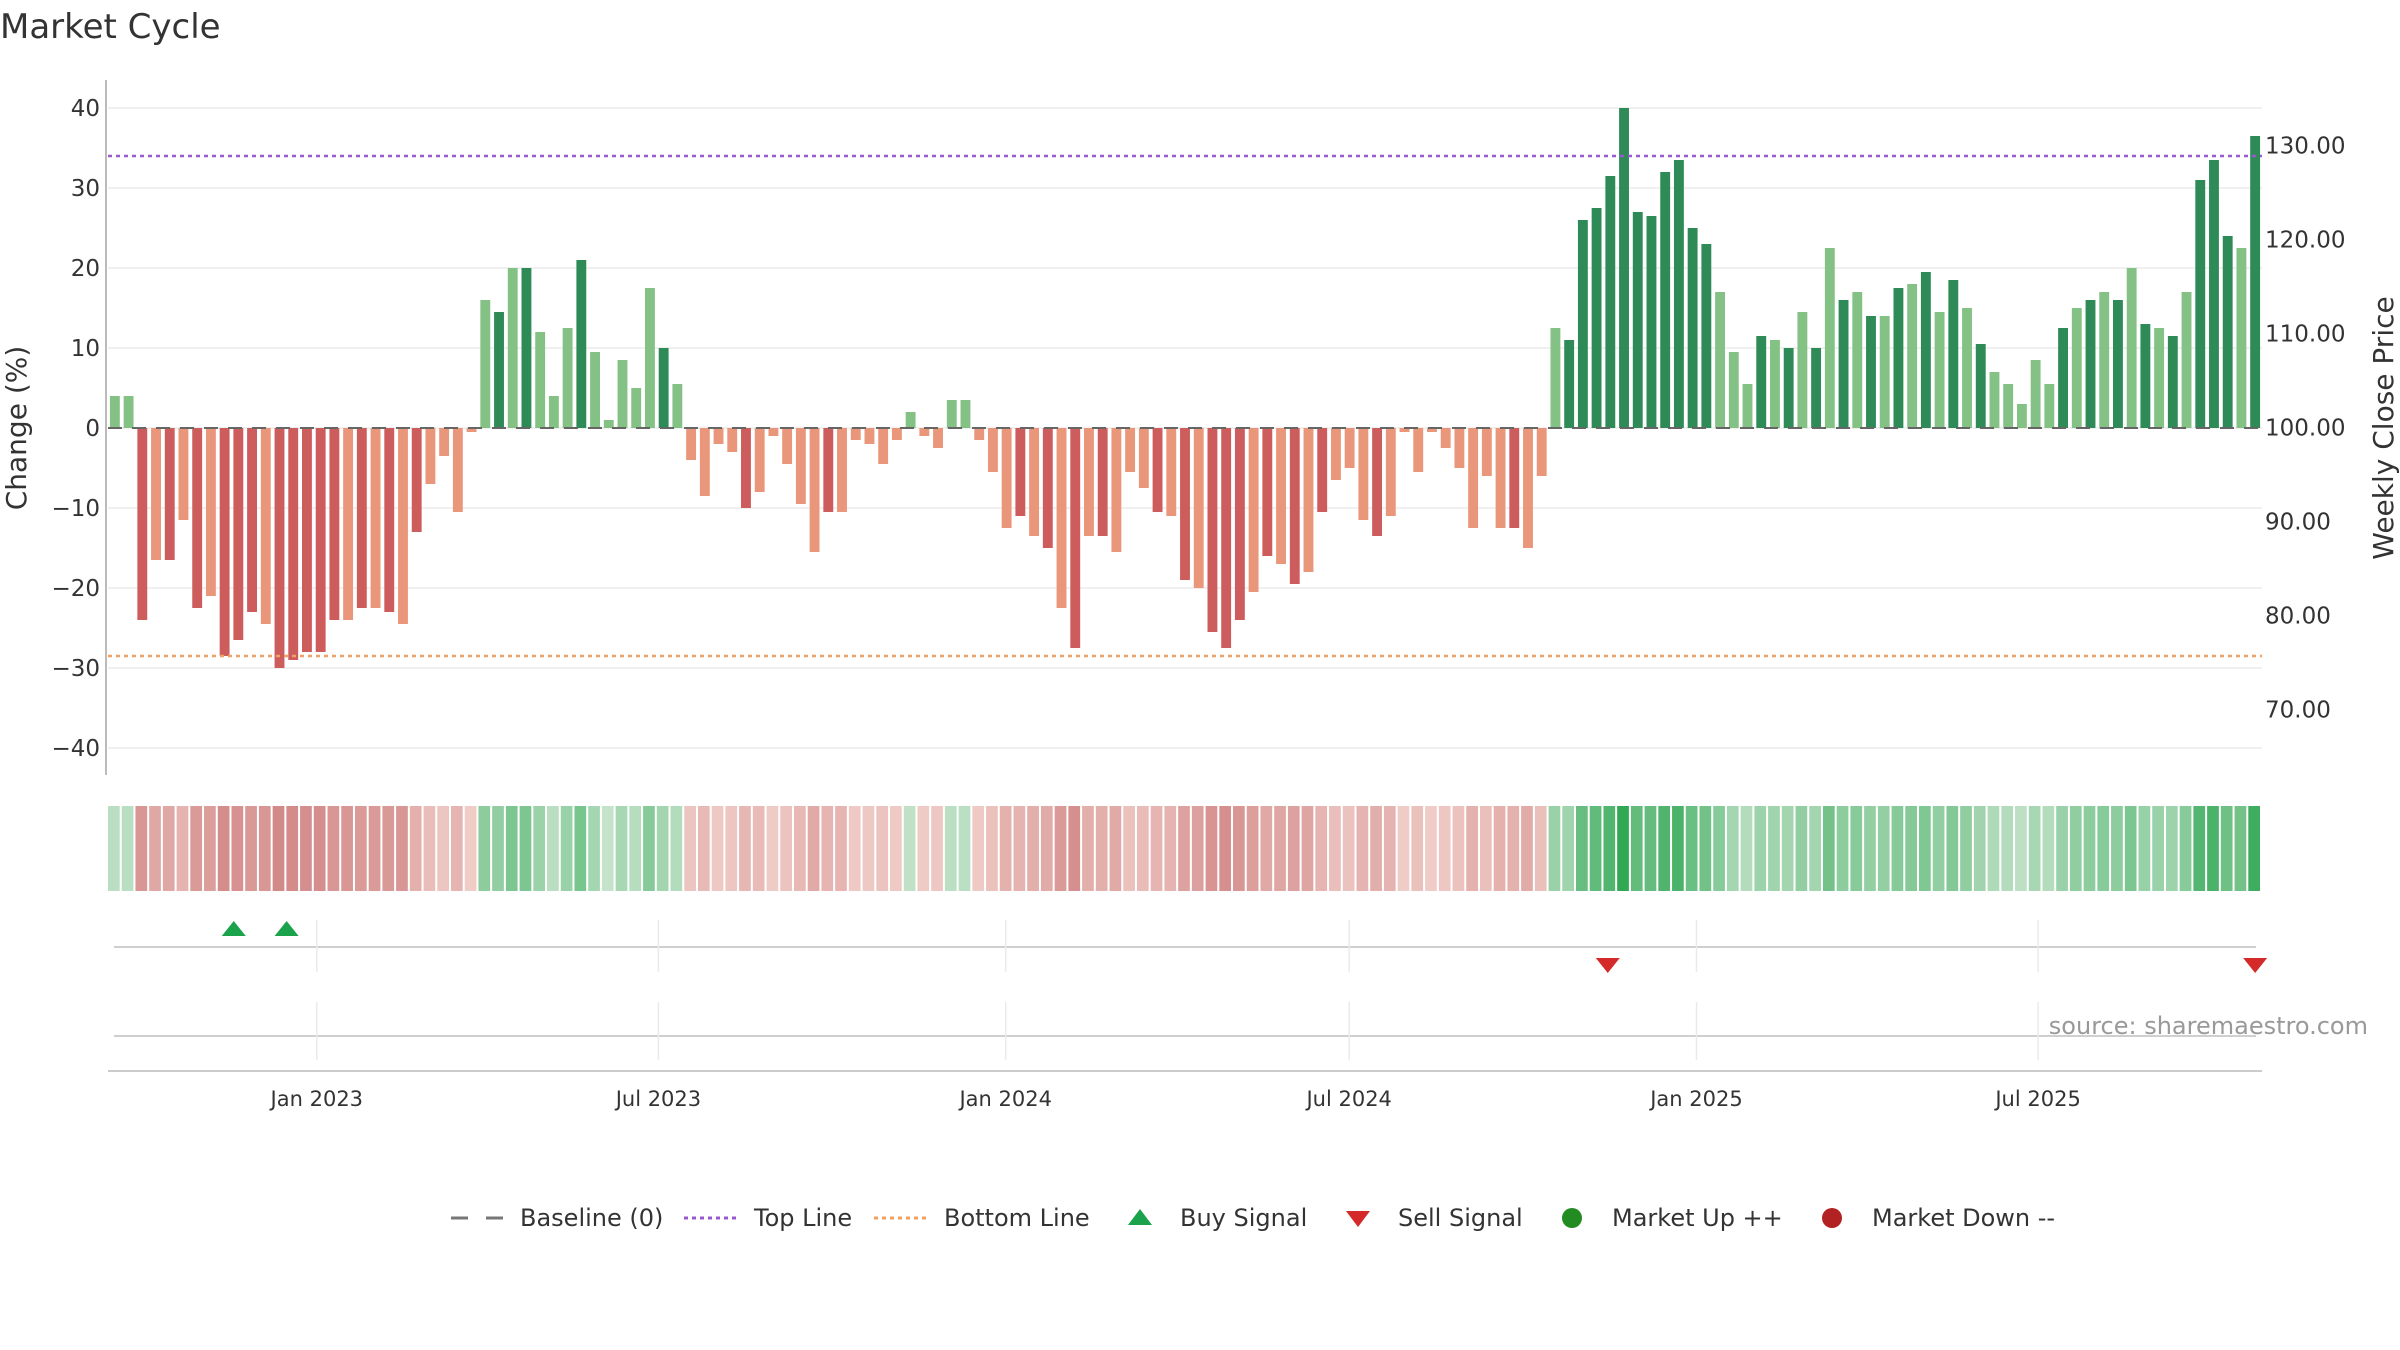 The width and height of the screenshot is (2400, 1350). I want to click on legend-market-down-label: Market Down --, so click(1963, 1218).